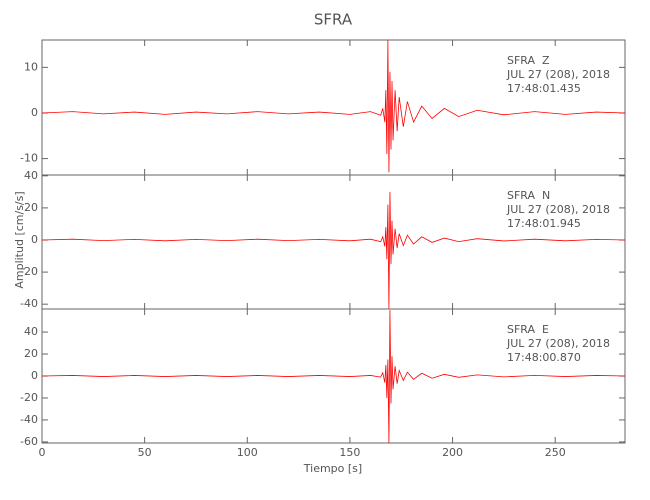  Describe the element at coordinates (349, 452) in the screenshot. I see `x-tick-label: 150` at that location.